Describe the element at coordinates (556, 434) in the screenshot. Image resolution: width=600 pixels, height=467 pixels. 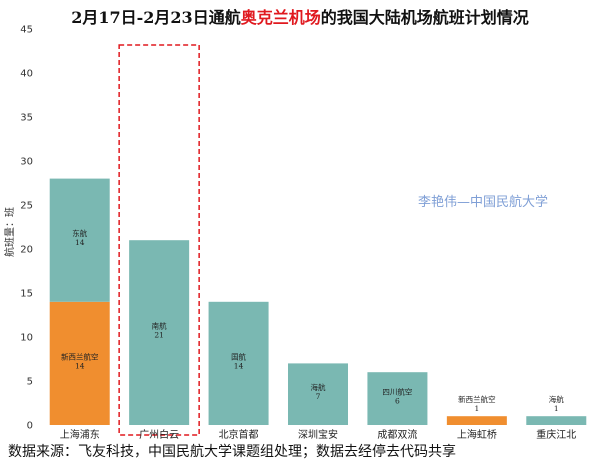
I see `x-tick-label: 重庆江北` at that location.